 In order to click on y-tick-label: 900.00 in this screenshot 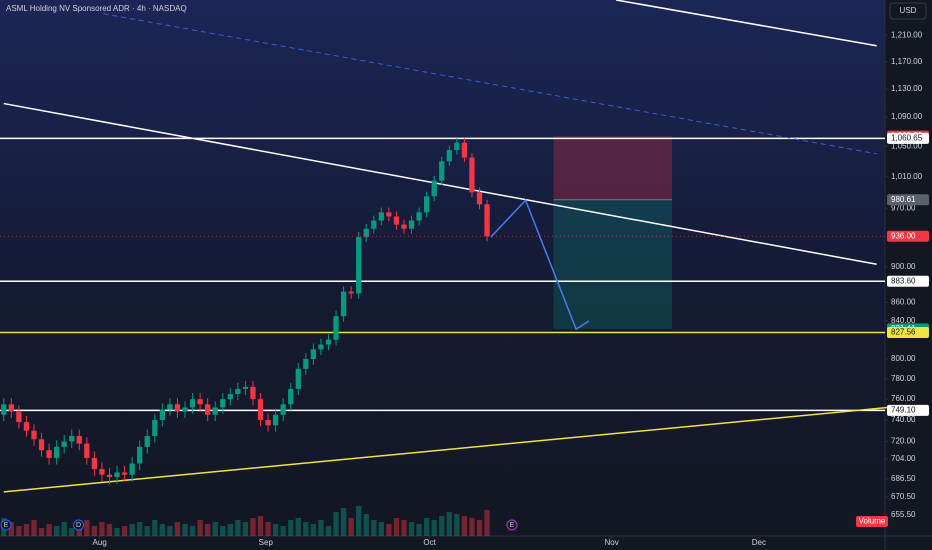, I will do `click(903, 266)`.